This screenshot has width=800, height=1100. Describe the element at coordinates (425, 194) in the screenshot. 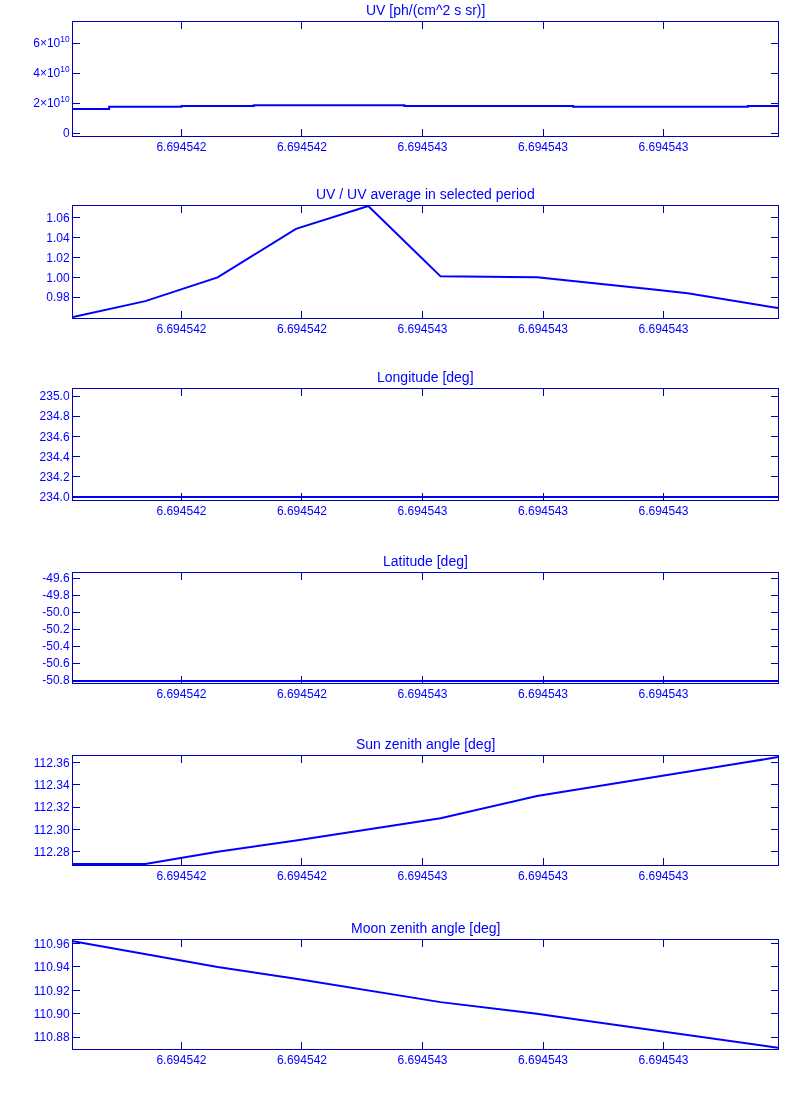

I see `chart-title: UV / UV average in selected period` at that location.